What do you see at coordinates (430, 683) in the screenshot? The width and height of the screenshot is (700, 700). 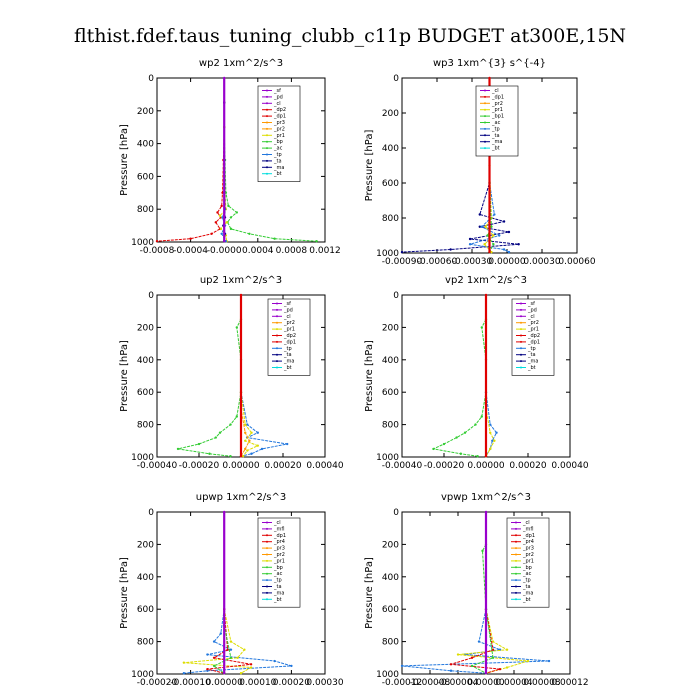 I see `x-tick-label: -0.00008` at bounding box center [430, 683].